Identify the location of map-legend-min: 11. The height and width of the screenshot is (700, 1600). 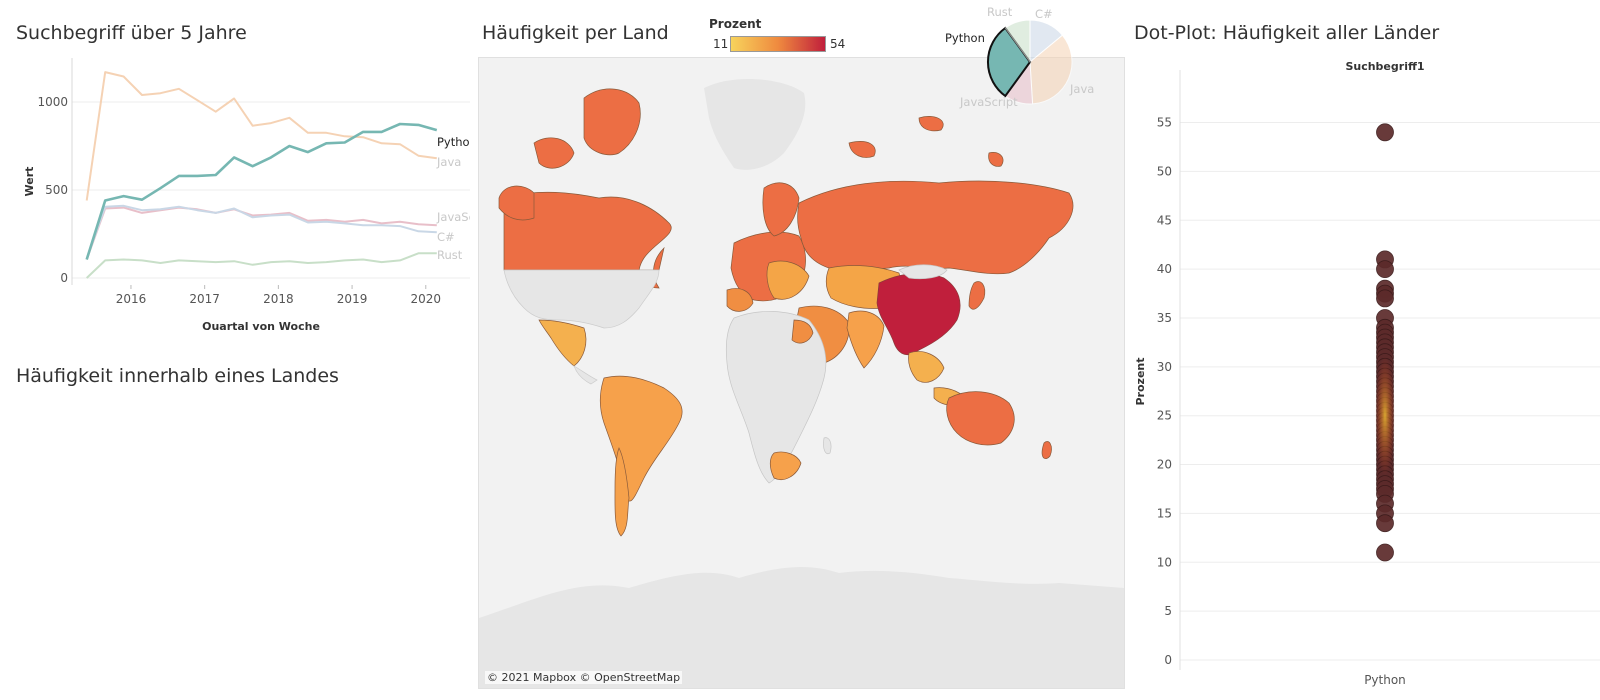
(721, 44).